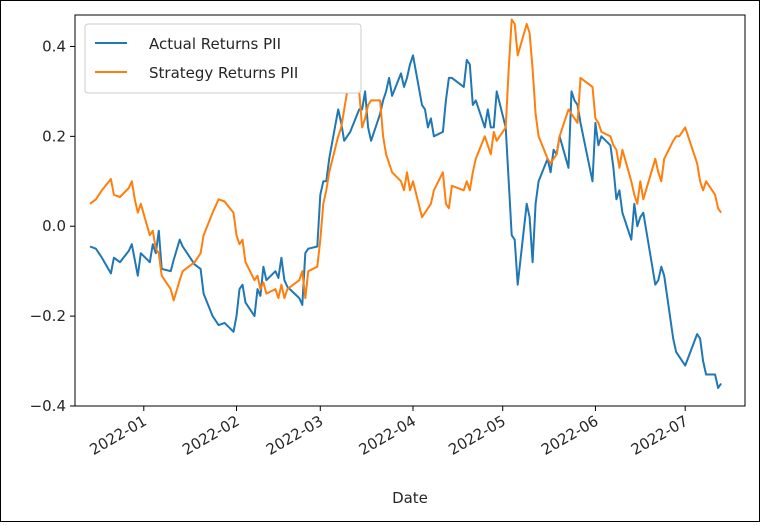  Describe the element at coordinates (48, 406) in the screenshot. I see `y-tick-label: −0.4` at that location.